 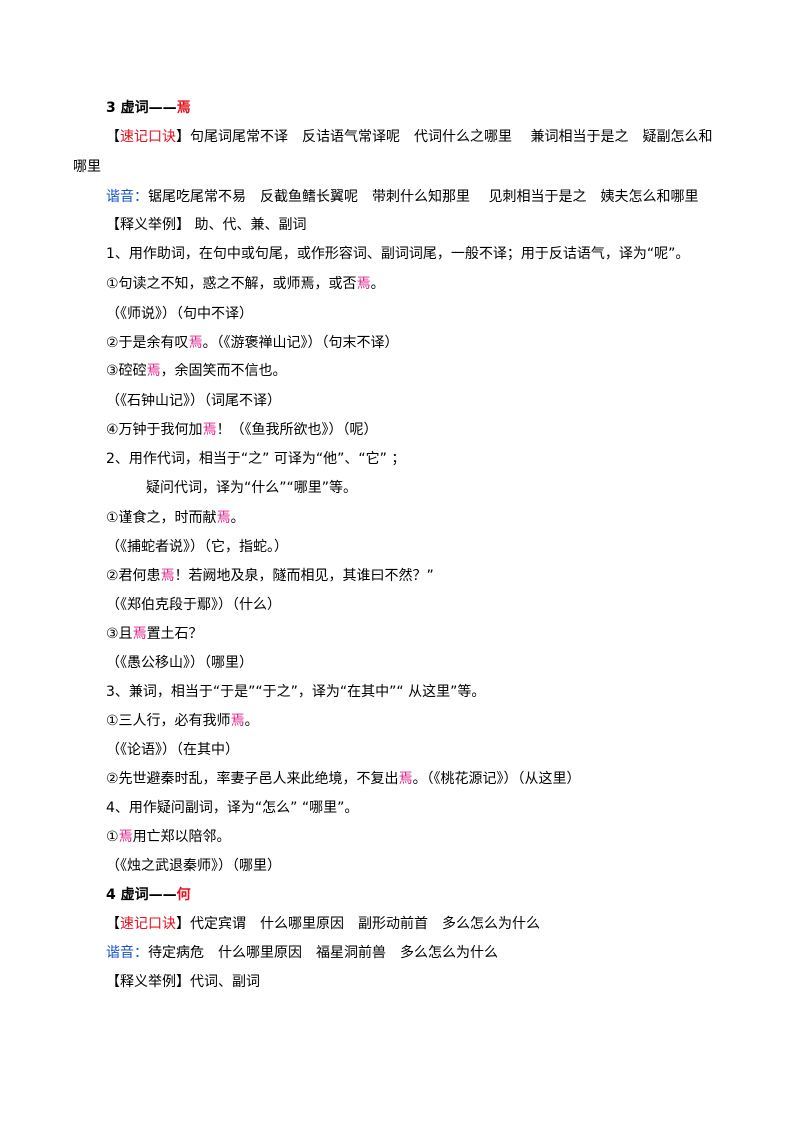 What do you see at coordinates (451, 137) in the screenshot?
I see `mnemonic-text: 句尾词尾常不译 反诘语气常译呢 代词什么之哪里 兼词相当于是之 疑副怎么和` at bounding box center [451, 137].